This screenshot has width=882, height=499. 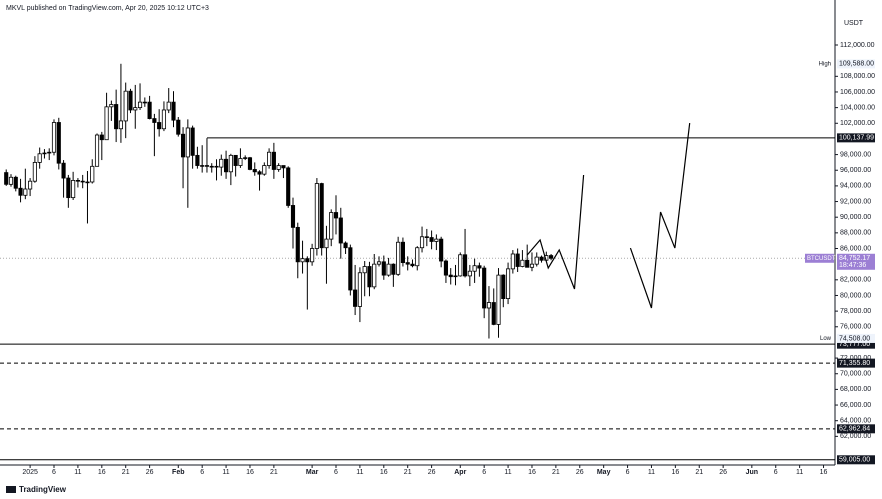 What do you see at coordinates (855, 389) in the screenshot?
I see `y-tick-label: 68,000.00` at bounding box center [855, 389].